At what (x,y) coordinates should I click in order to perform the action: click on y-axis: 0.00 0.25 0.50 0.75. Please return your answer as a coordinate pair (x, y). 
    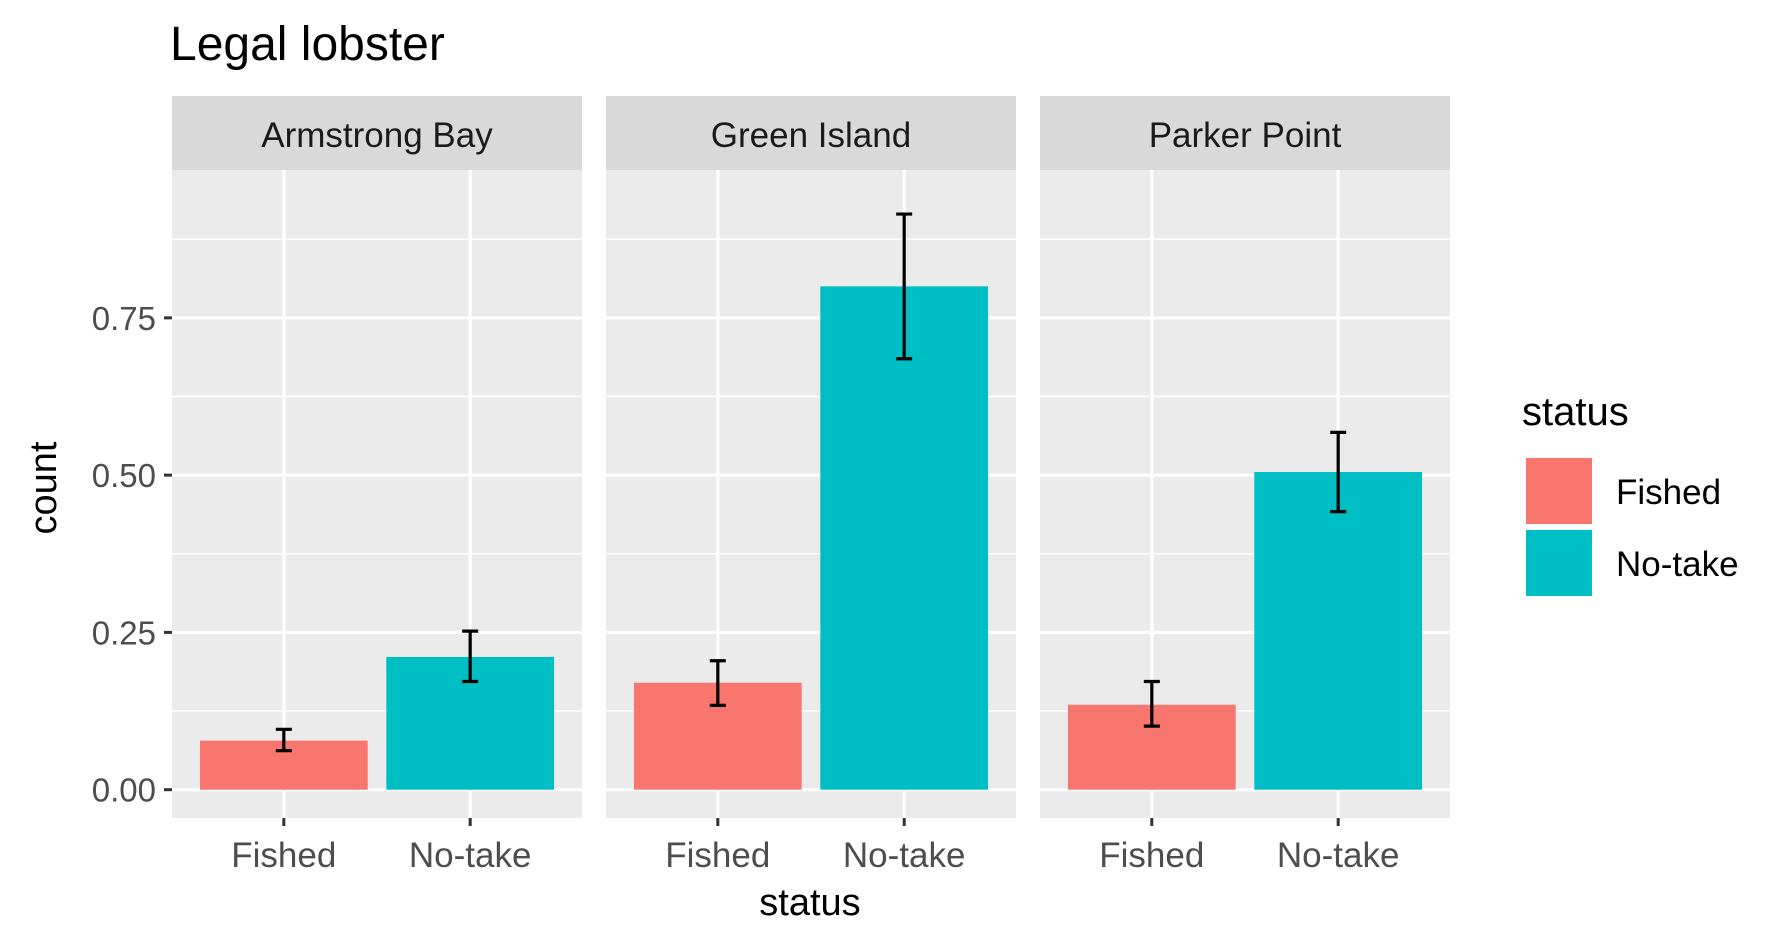
    Looking at the image, I should click on (132, 554).